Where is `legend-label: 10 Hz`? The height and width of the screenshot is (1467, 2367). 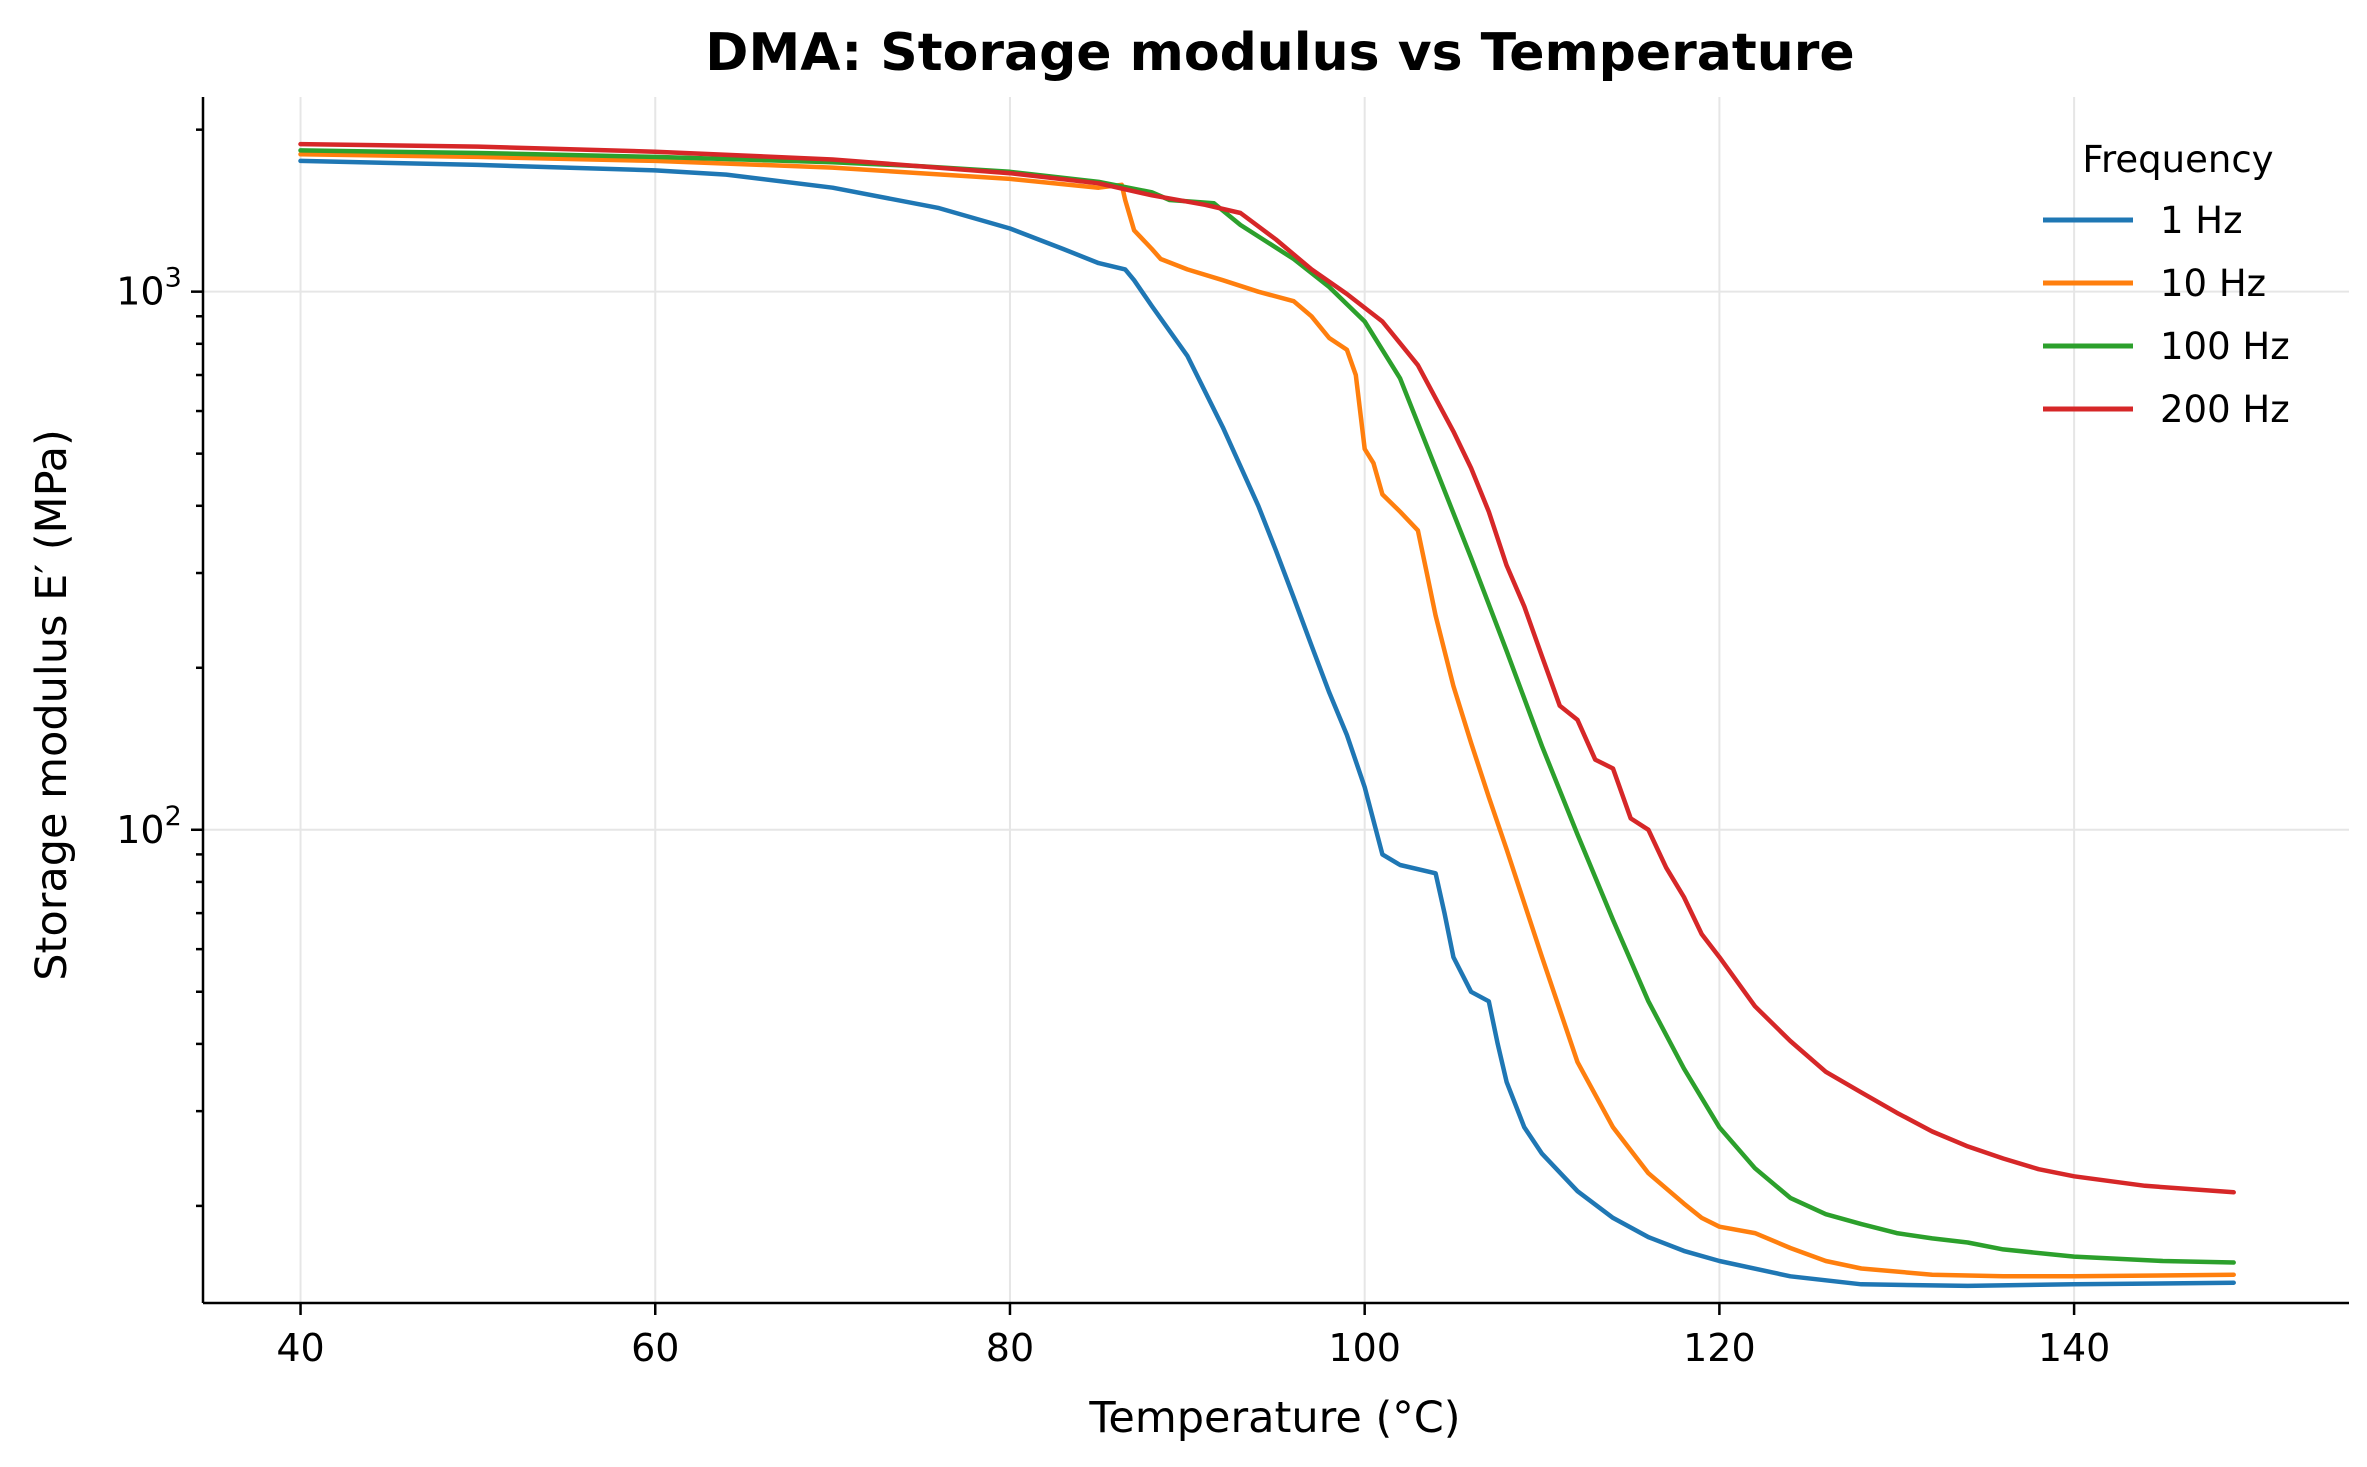
legend-label: 10 Hz is located at coordinates (2213, 283).